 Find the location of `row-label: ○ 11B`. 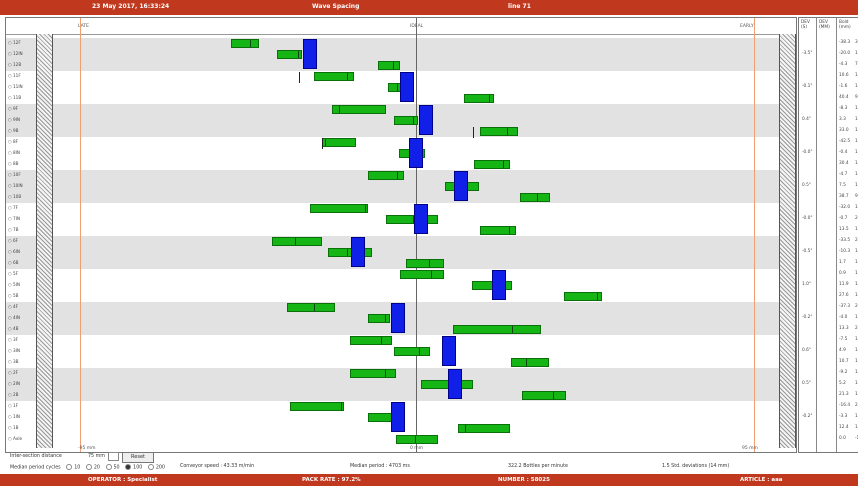

row-label: ○ 11B is located at coordinates (15, 97).